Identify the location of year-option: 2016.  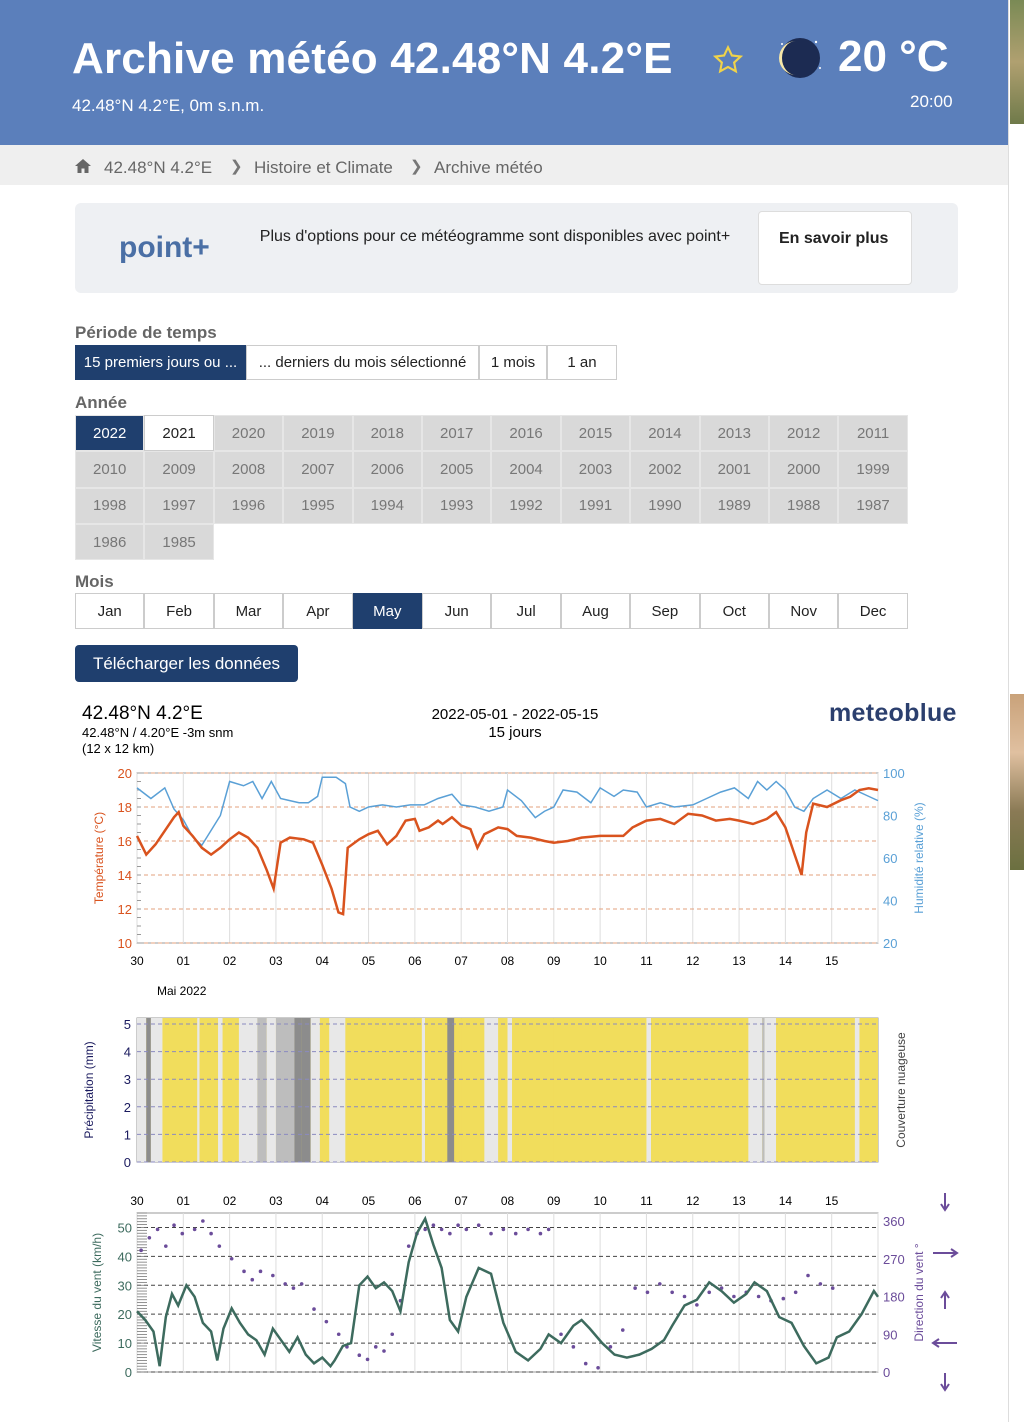
(526, 433).